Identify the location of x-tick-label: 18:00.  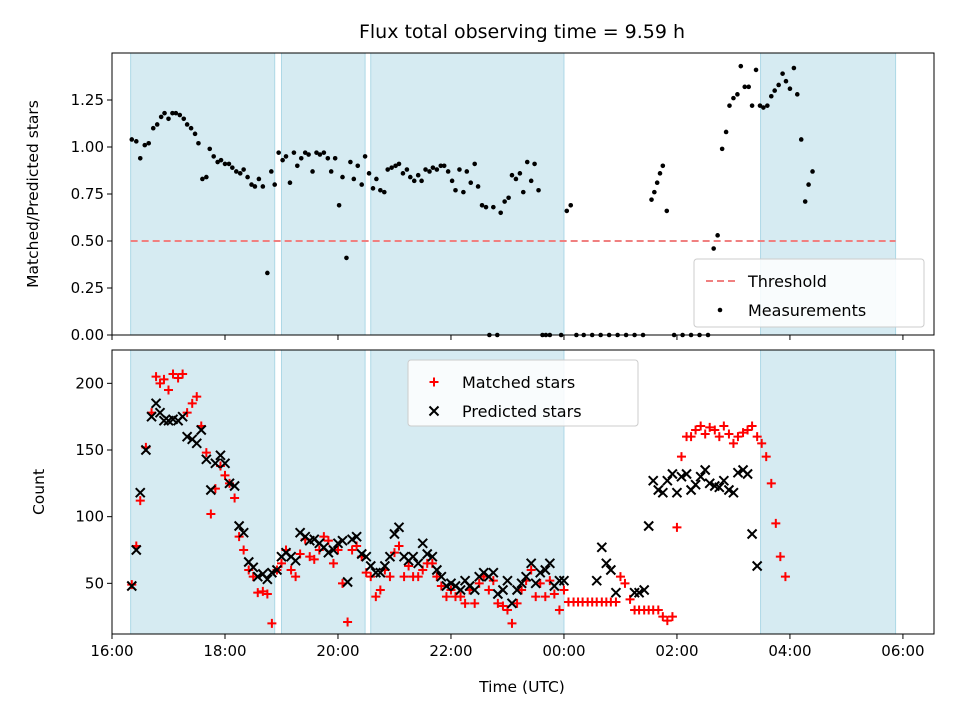
(224, 651).